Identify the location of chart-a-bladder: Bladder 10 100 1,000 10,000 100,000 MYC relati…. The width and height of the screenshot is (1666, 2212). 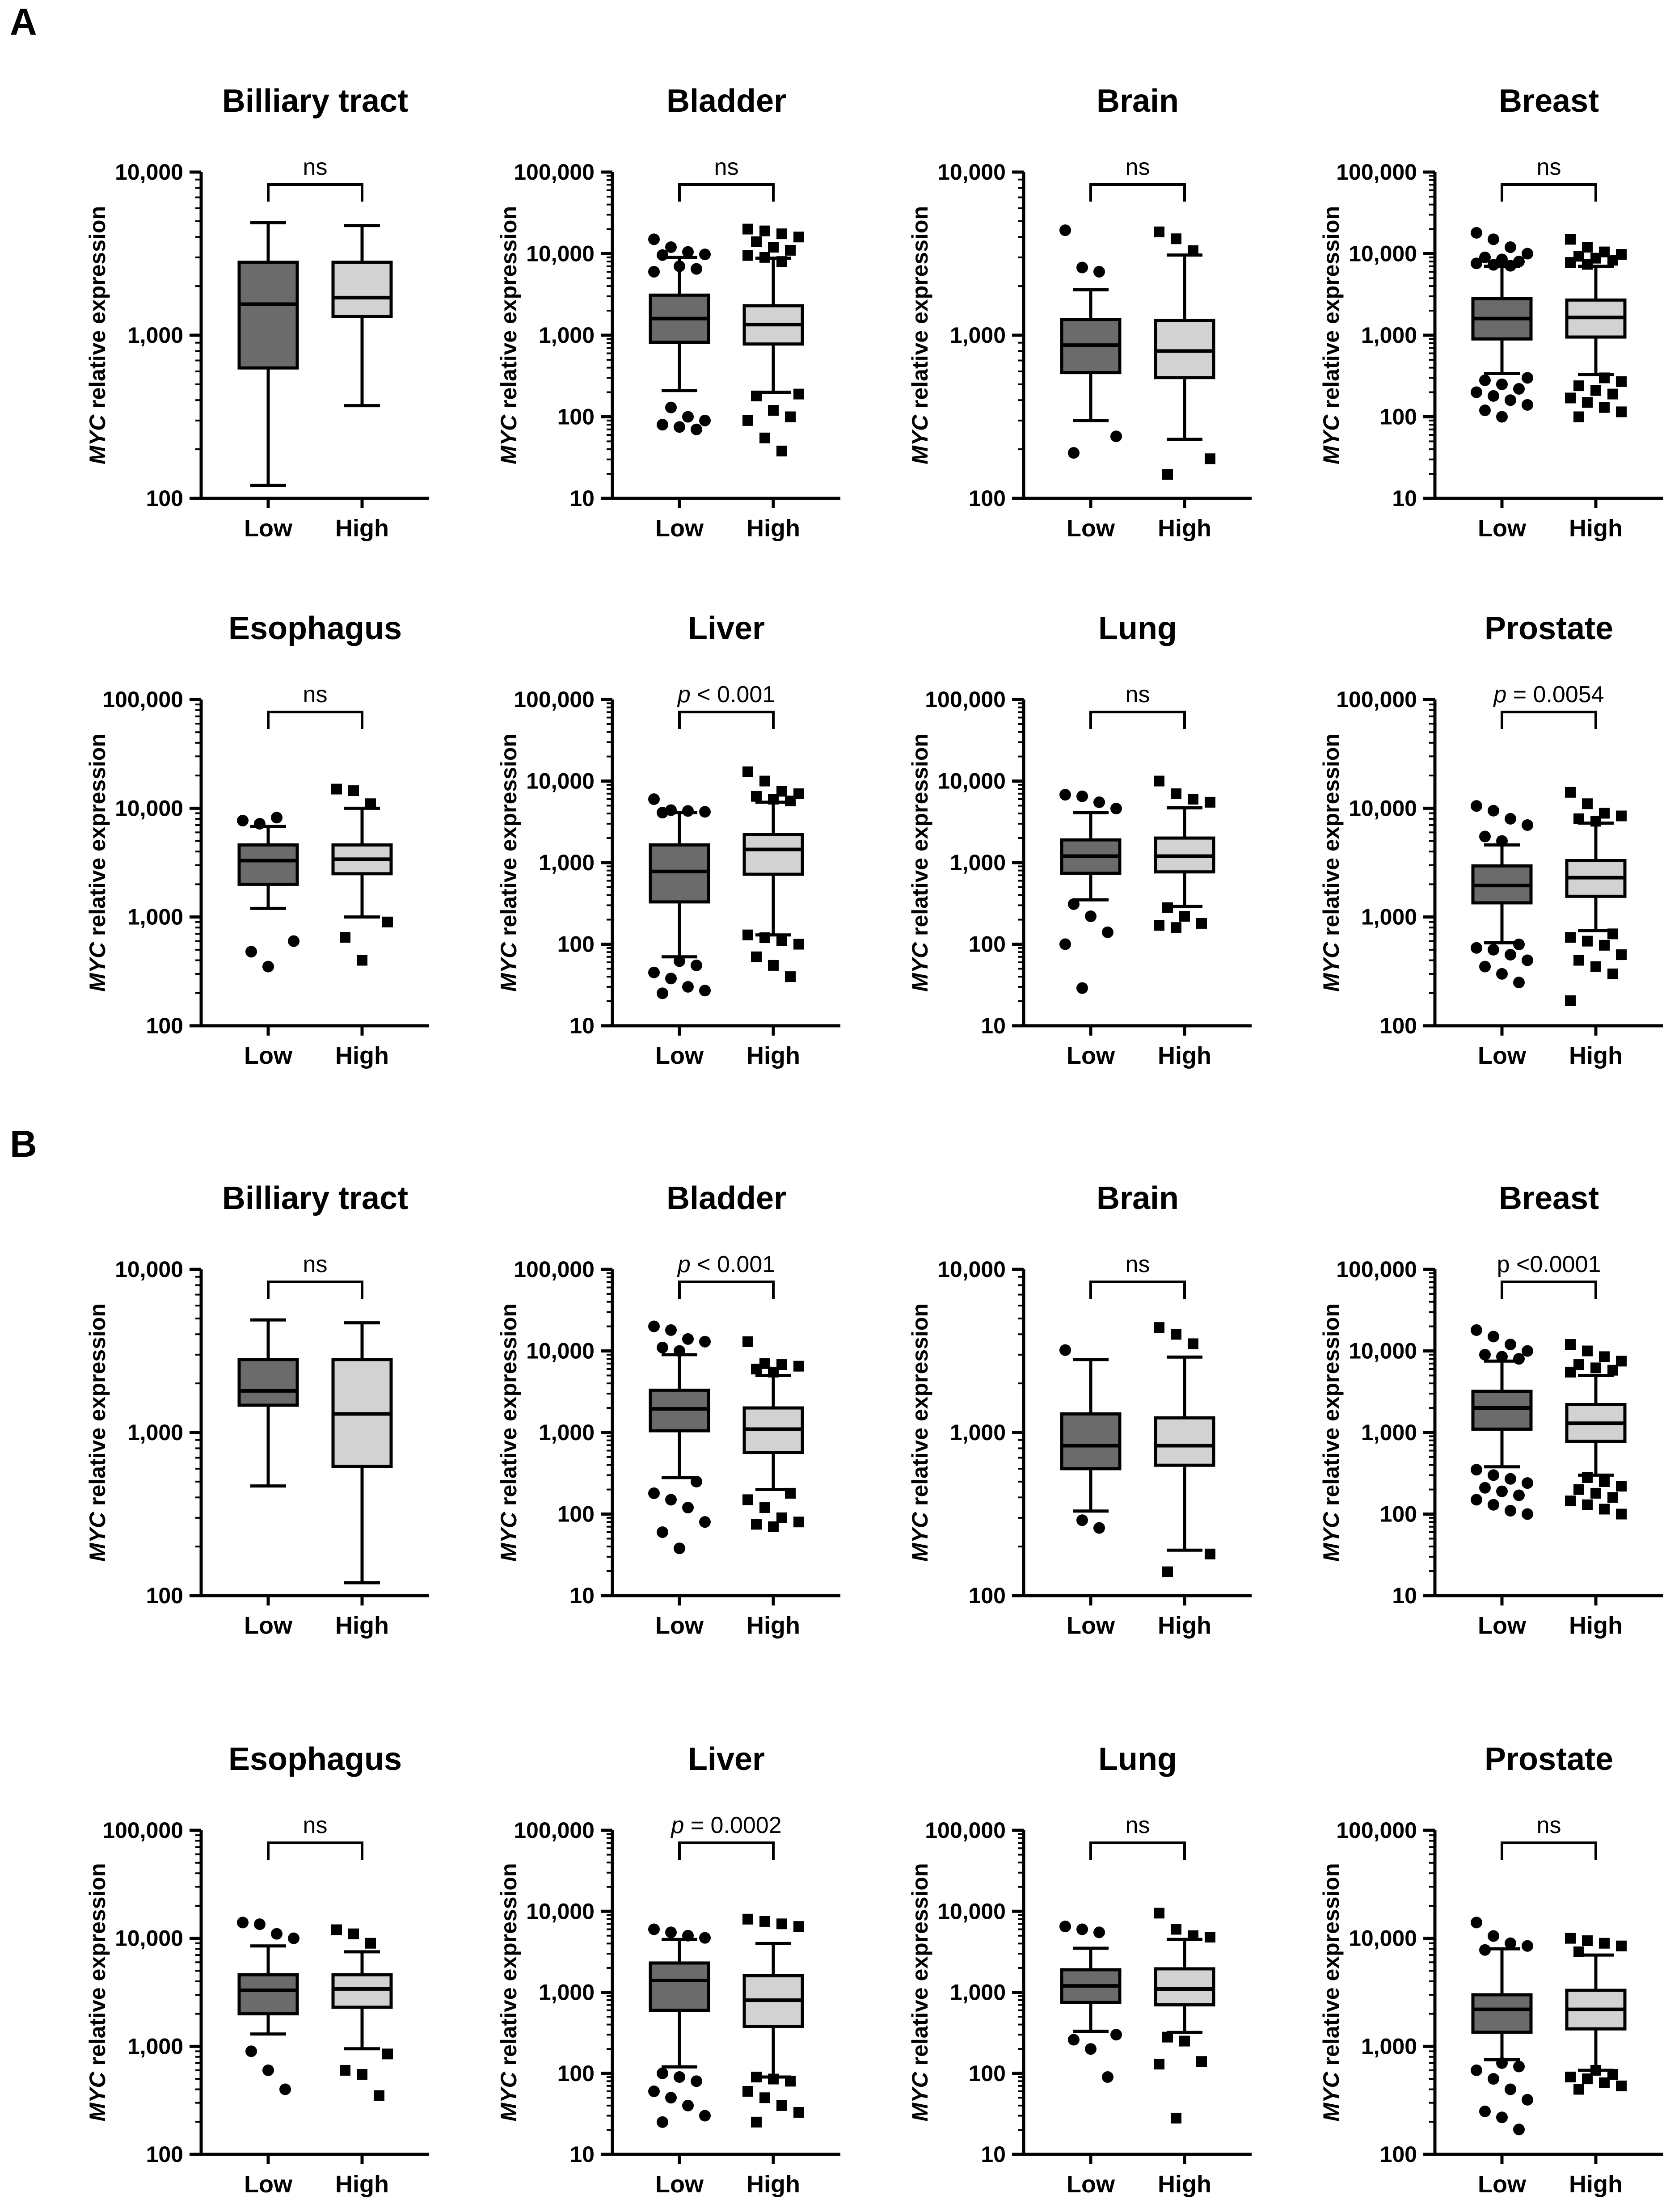
(668, 312).